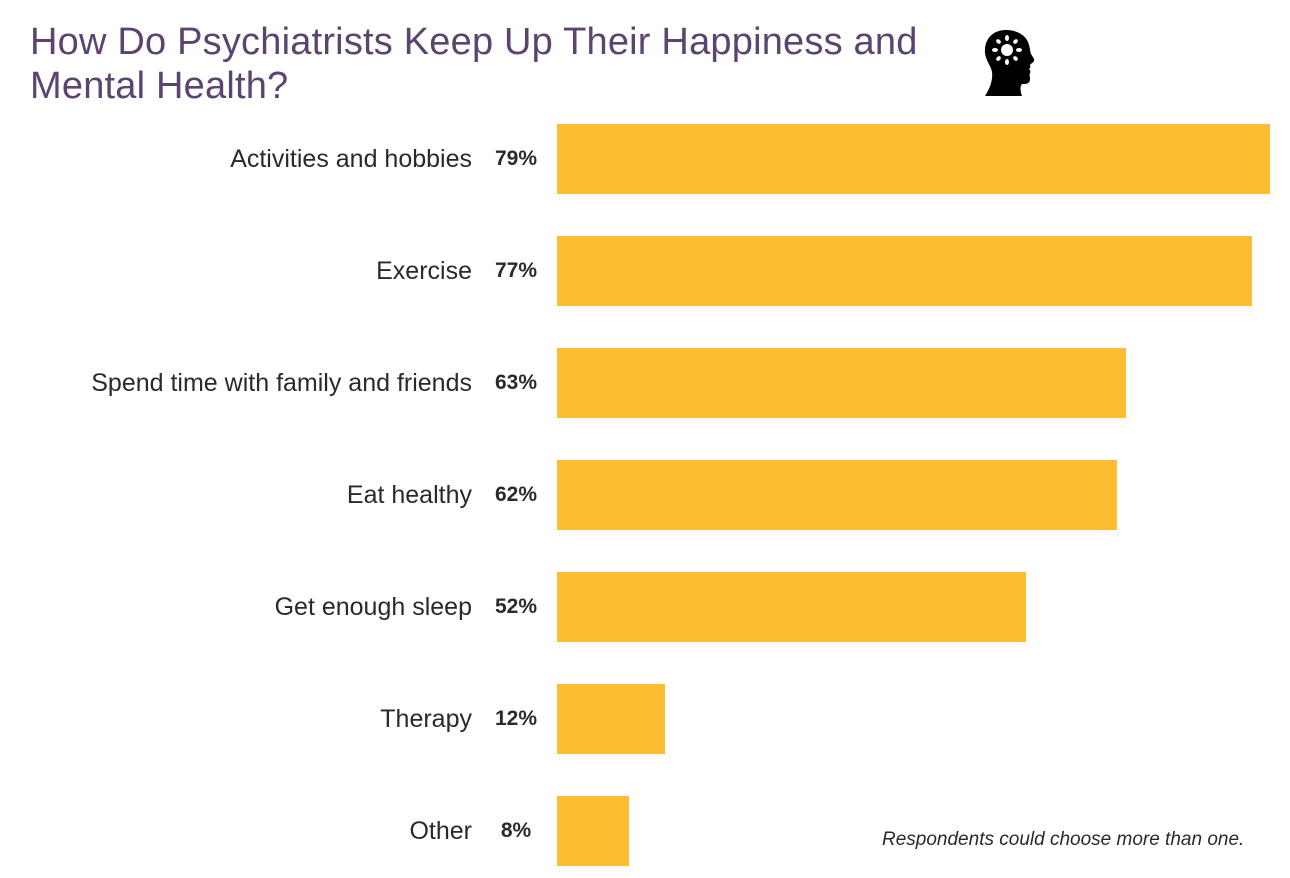 The width and height of the screenshot is (1290, 878). Describe the element at coordinates (409, 495) in the screenshot. I see `category-label: Eat healthy` at that location.